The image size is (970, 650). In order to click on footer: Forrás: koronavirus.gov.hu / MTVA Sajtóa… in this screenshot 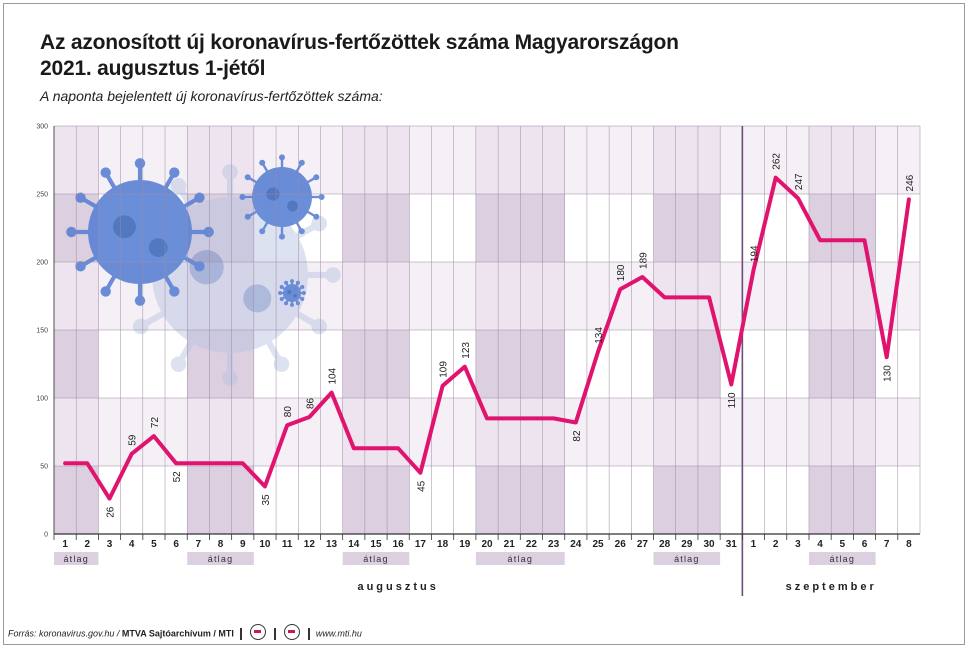, I will do `click(185, 632)`.